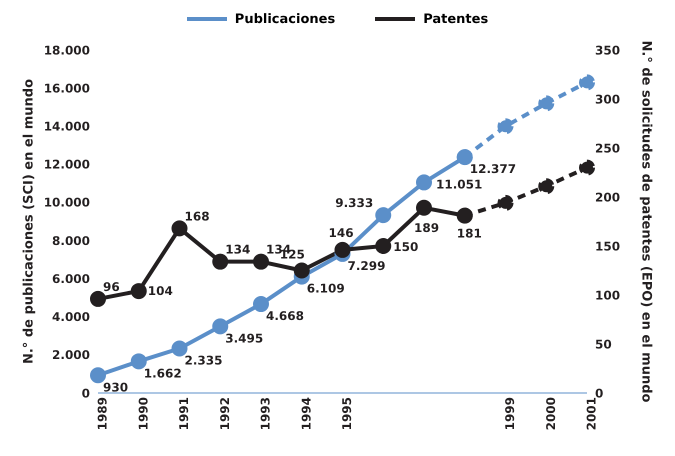 Image resolution: width=675 pixels, height=456 pixels. I want to click on data-label: 11.051, so click(459, 184).